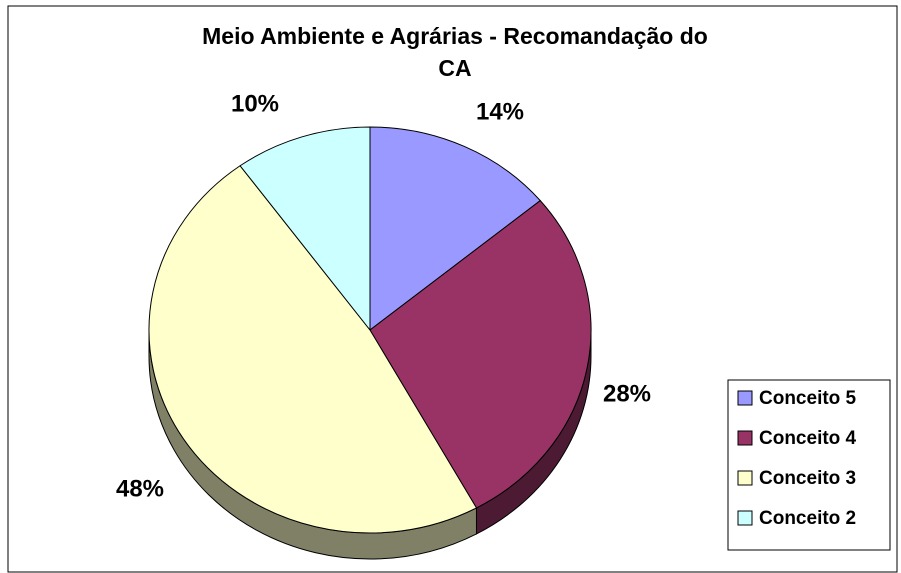 This screenshot has height=573, width=901. What do you see at coordinates (809, 465) in the screenshot?
I see `legend-box` at bounding box center [809, 465].